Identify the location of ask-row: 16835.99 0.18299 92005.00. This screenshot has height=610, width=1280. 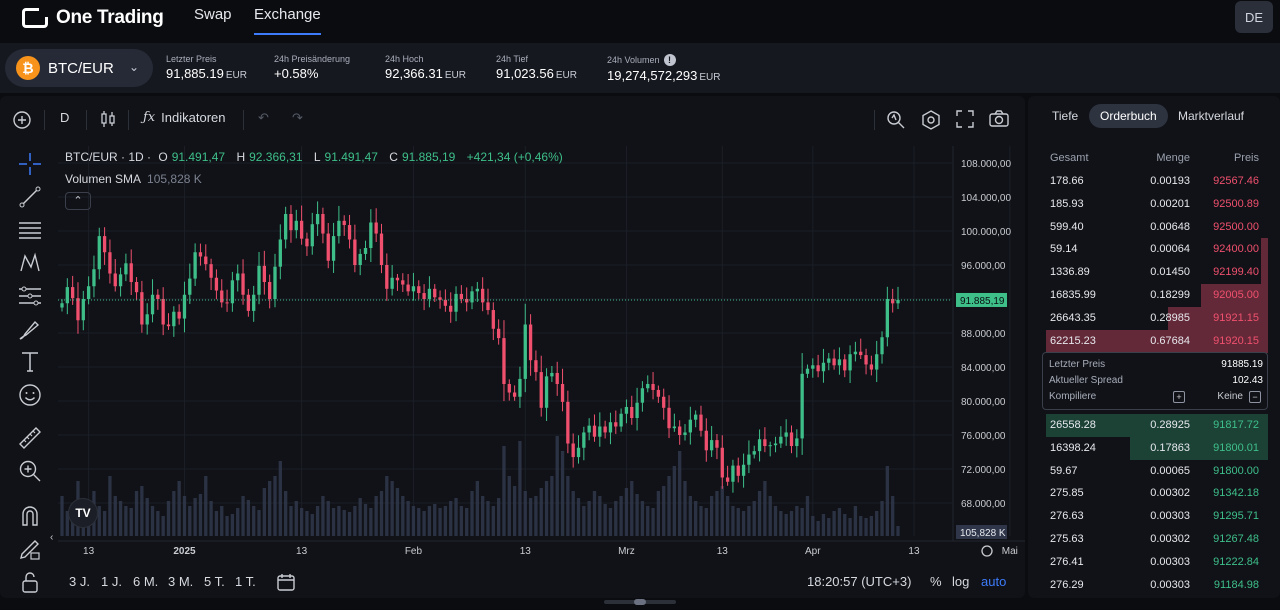
(1154, 295).